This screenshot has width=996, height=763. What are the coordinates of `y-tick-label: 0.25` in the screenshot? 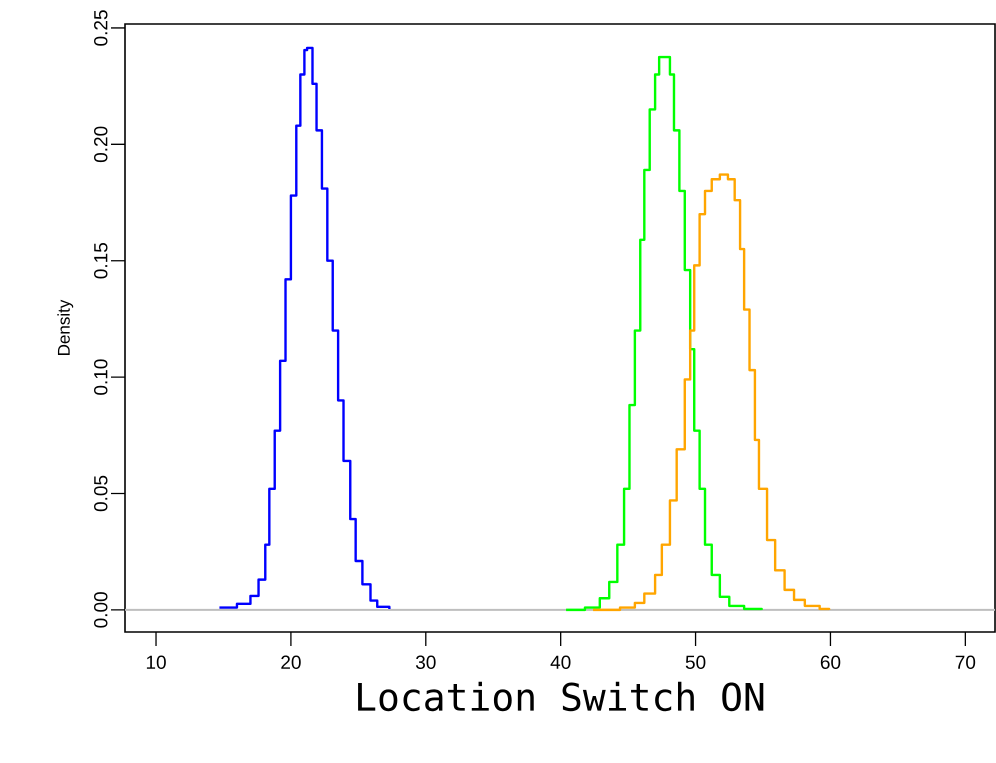 It's located at (101, 28).